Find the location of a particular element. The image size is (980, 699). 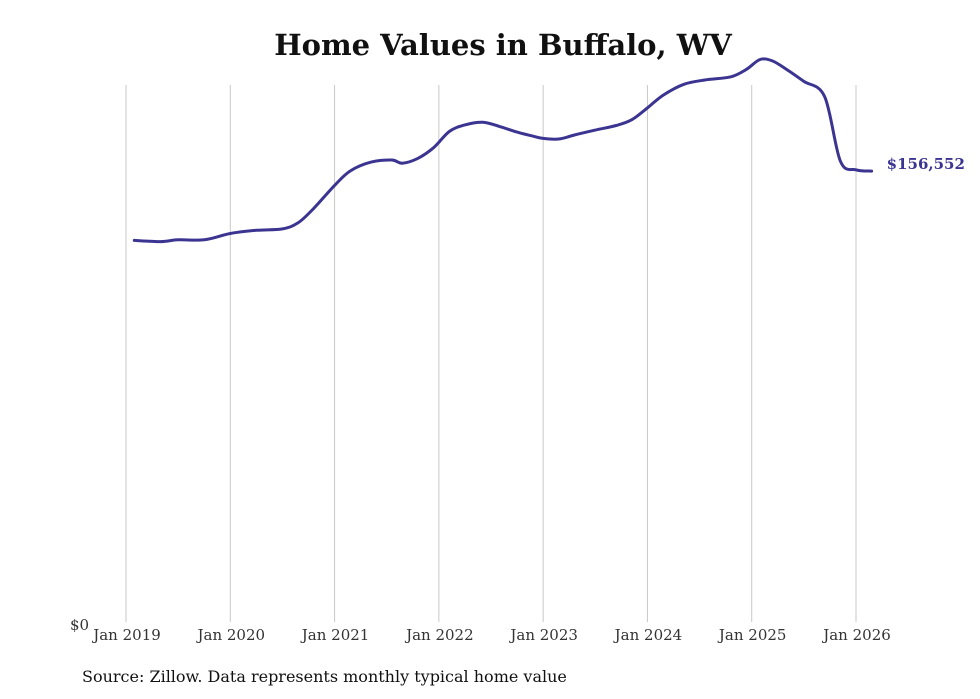

x-tick-label: Jan 2026 is located at coordinates (856, 635).